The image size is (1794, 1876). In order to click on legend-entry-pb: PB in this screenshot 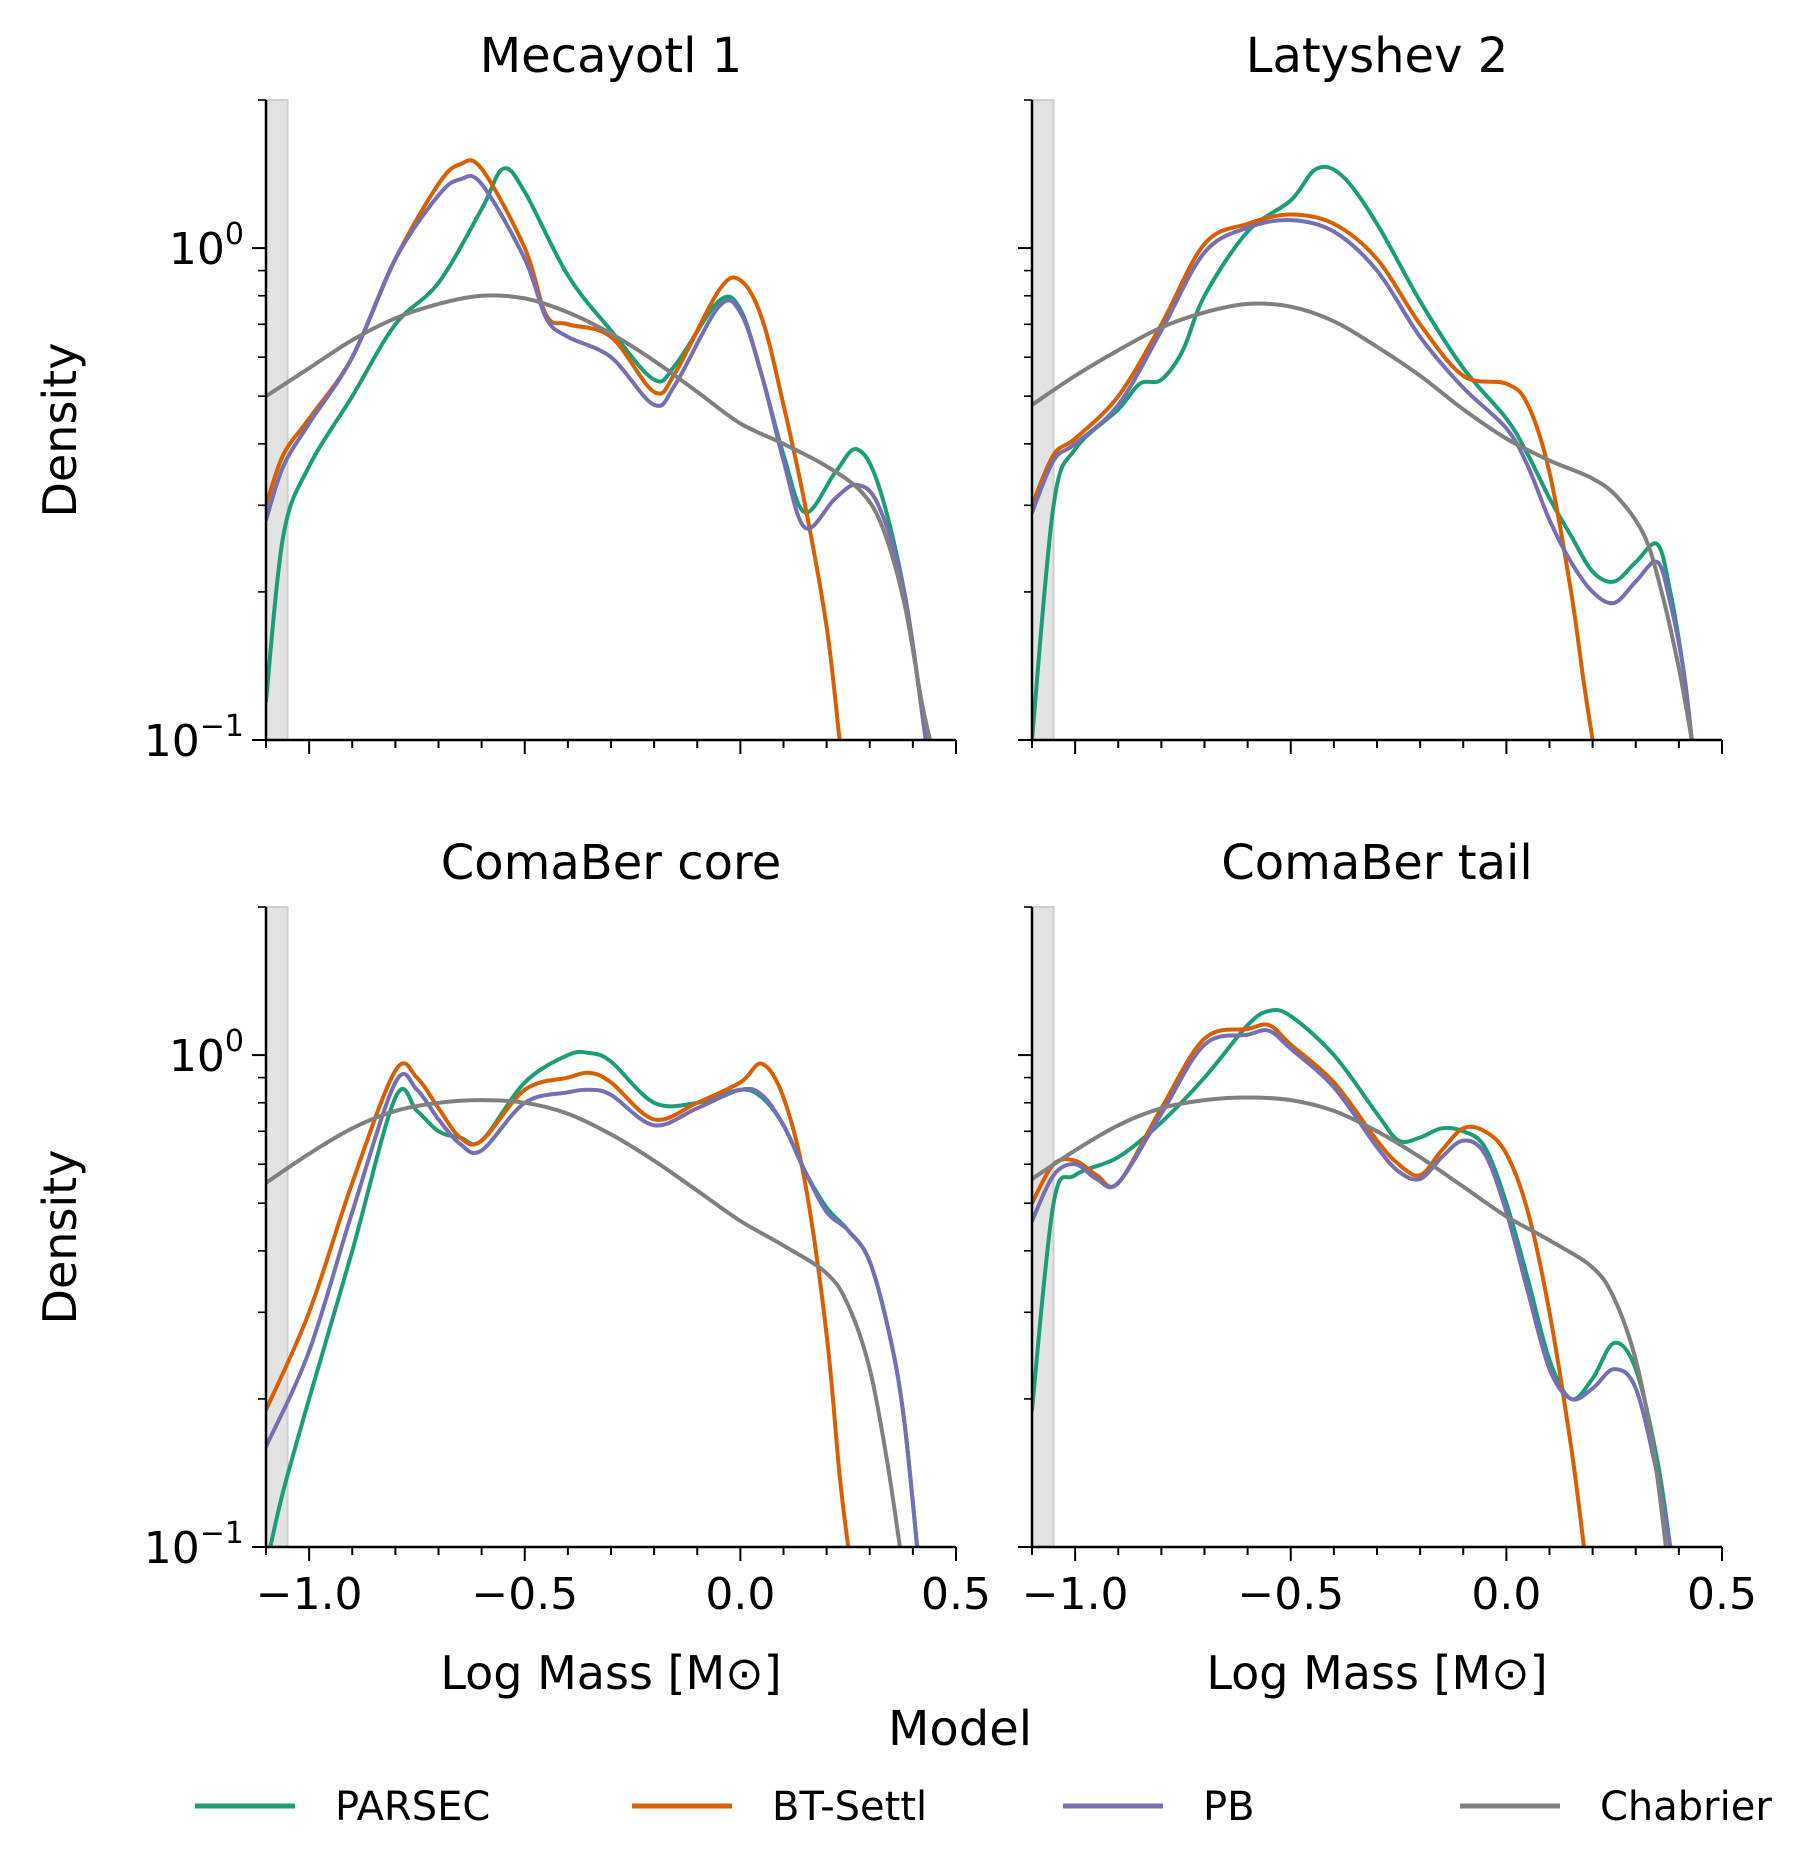, I will do `click(1159, 1807)`.